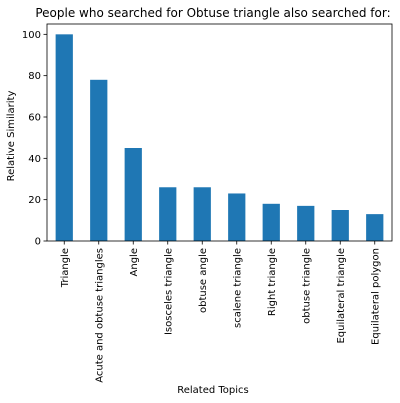  What do you see at coordinates (34, 118) in the screenshot?
I see `y-tick-label: 60` at bounding box center [34, 118].